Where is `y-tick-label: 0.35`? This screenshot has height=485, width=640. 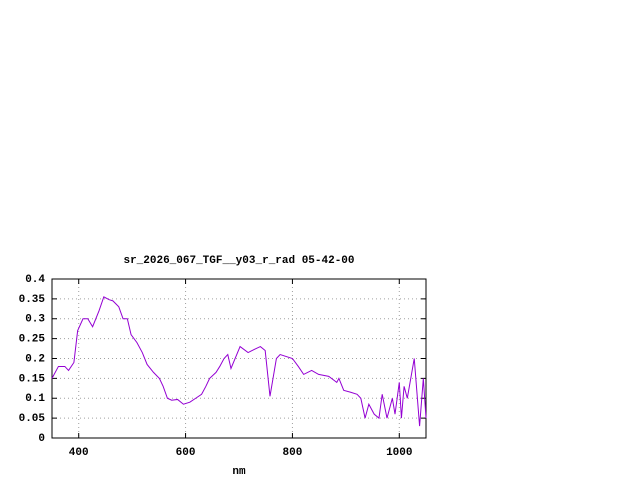 y-tick-label: 0.35 is located at coordinates (32, 300).